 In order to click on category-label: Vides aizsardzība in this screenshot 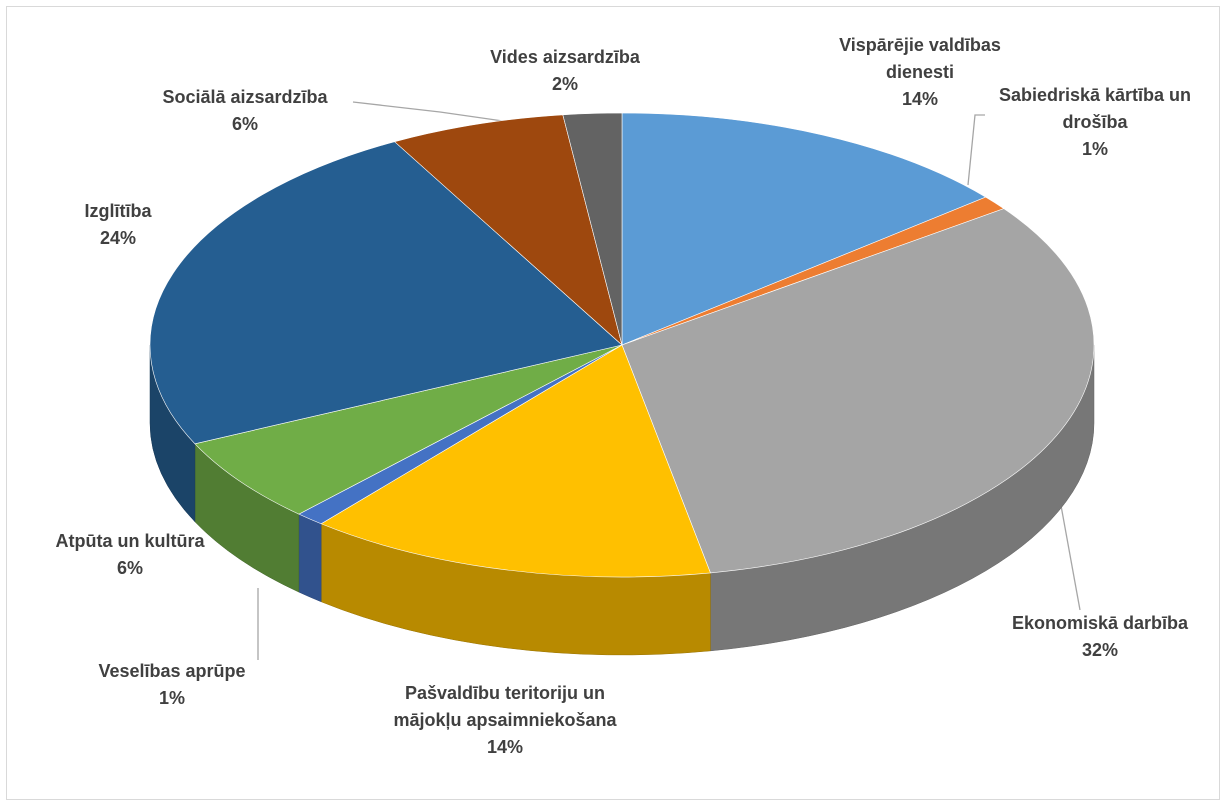, I will do `click(565, 57)`.